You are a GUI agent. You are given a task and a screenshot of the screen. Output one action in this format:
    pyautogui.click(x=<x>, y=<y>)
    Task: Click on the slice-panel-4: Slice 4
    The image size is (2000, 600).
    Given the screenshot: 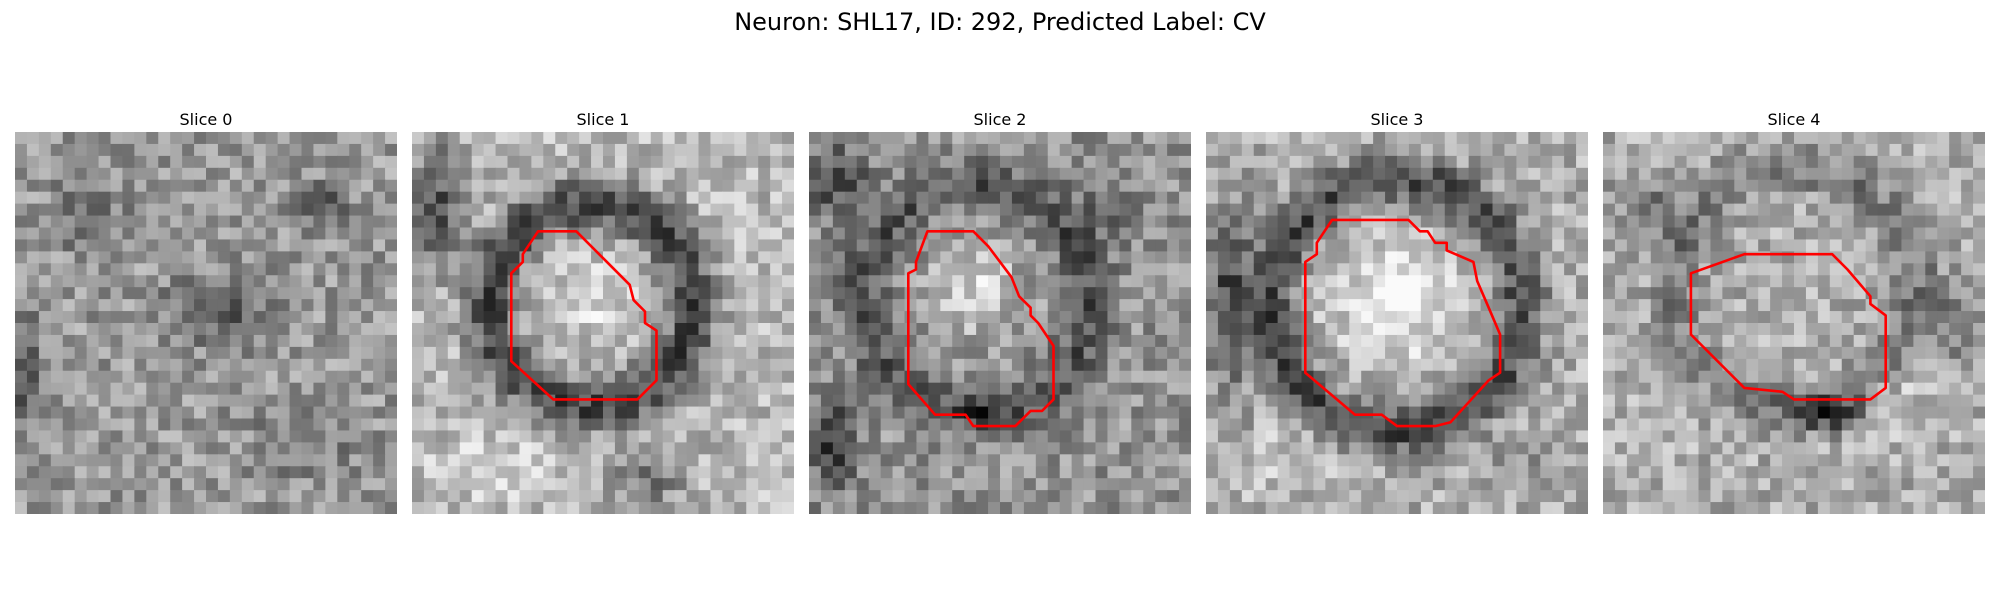 What is the action you would take?
    pyautogui.click(x=1794, y=311)
    